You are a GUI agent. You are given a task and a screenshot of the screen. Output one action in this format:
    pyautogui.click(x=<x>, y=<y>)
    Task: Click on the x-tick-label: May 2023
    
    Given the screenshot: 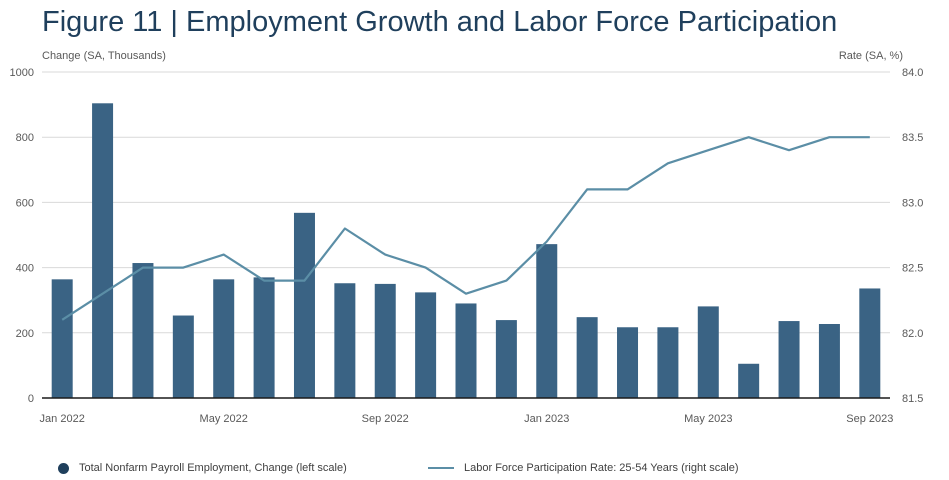 What is the action you would take?
    pyautogui.click(x=708, y=419)
    